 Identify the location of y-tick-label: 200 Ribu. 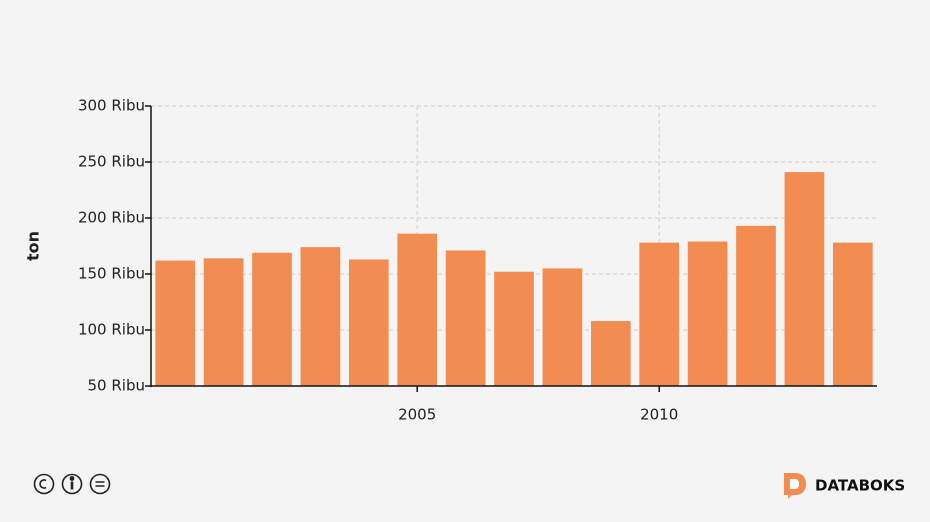
(111, 218).